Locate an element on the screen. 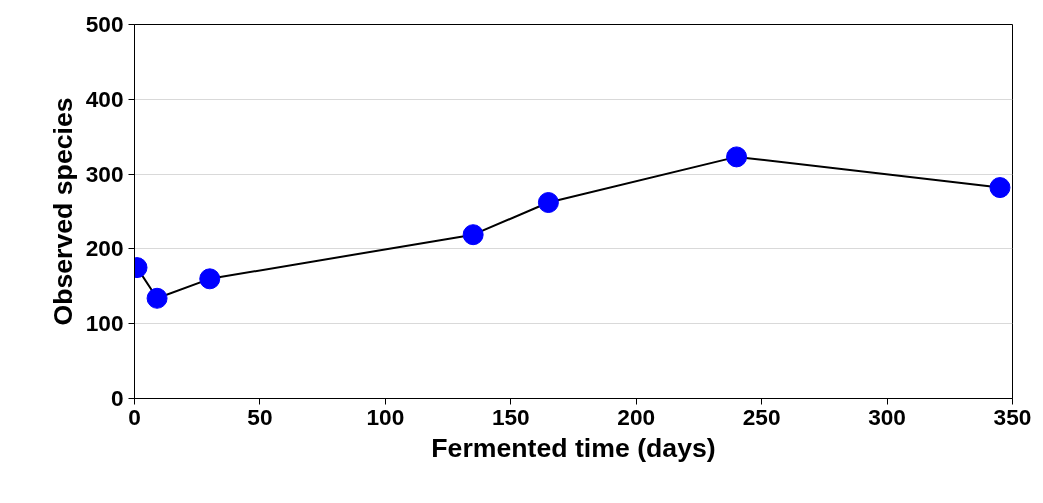 Image resolution: width=1043 pixels, height=503 pixels. x-tick-label: 200 is located at coordinates (636, 416).